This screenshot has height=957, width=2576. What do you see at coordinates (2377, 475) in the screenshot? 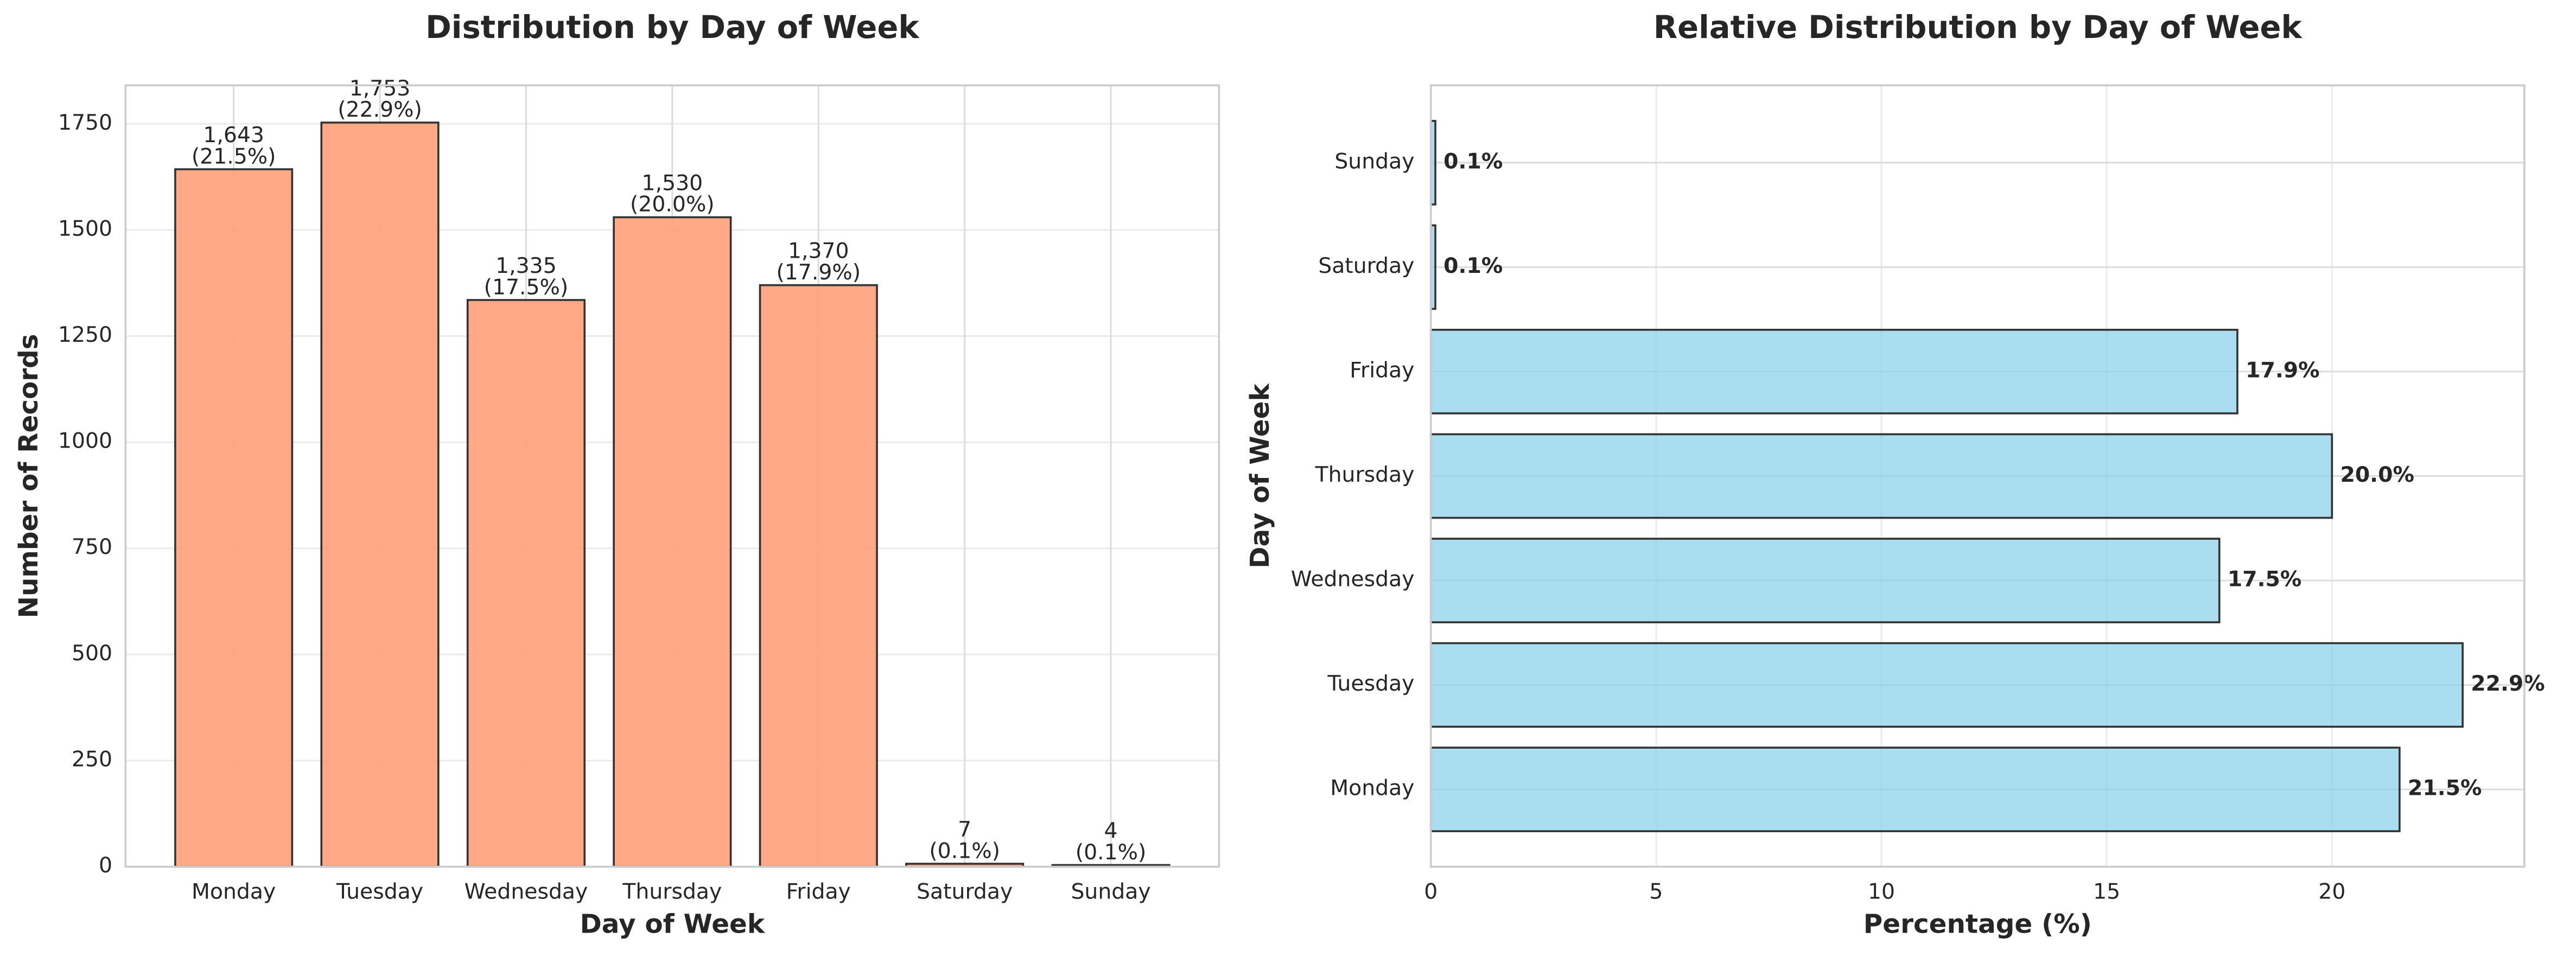
I see `value-label: 20.0%` at bounding box center [2377, 475].